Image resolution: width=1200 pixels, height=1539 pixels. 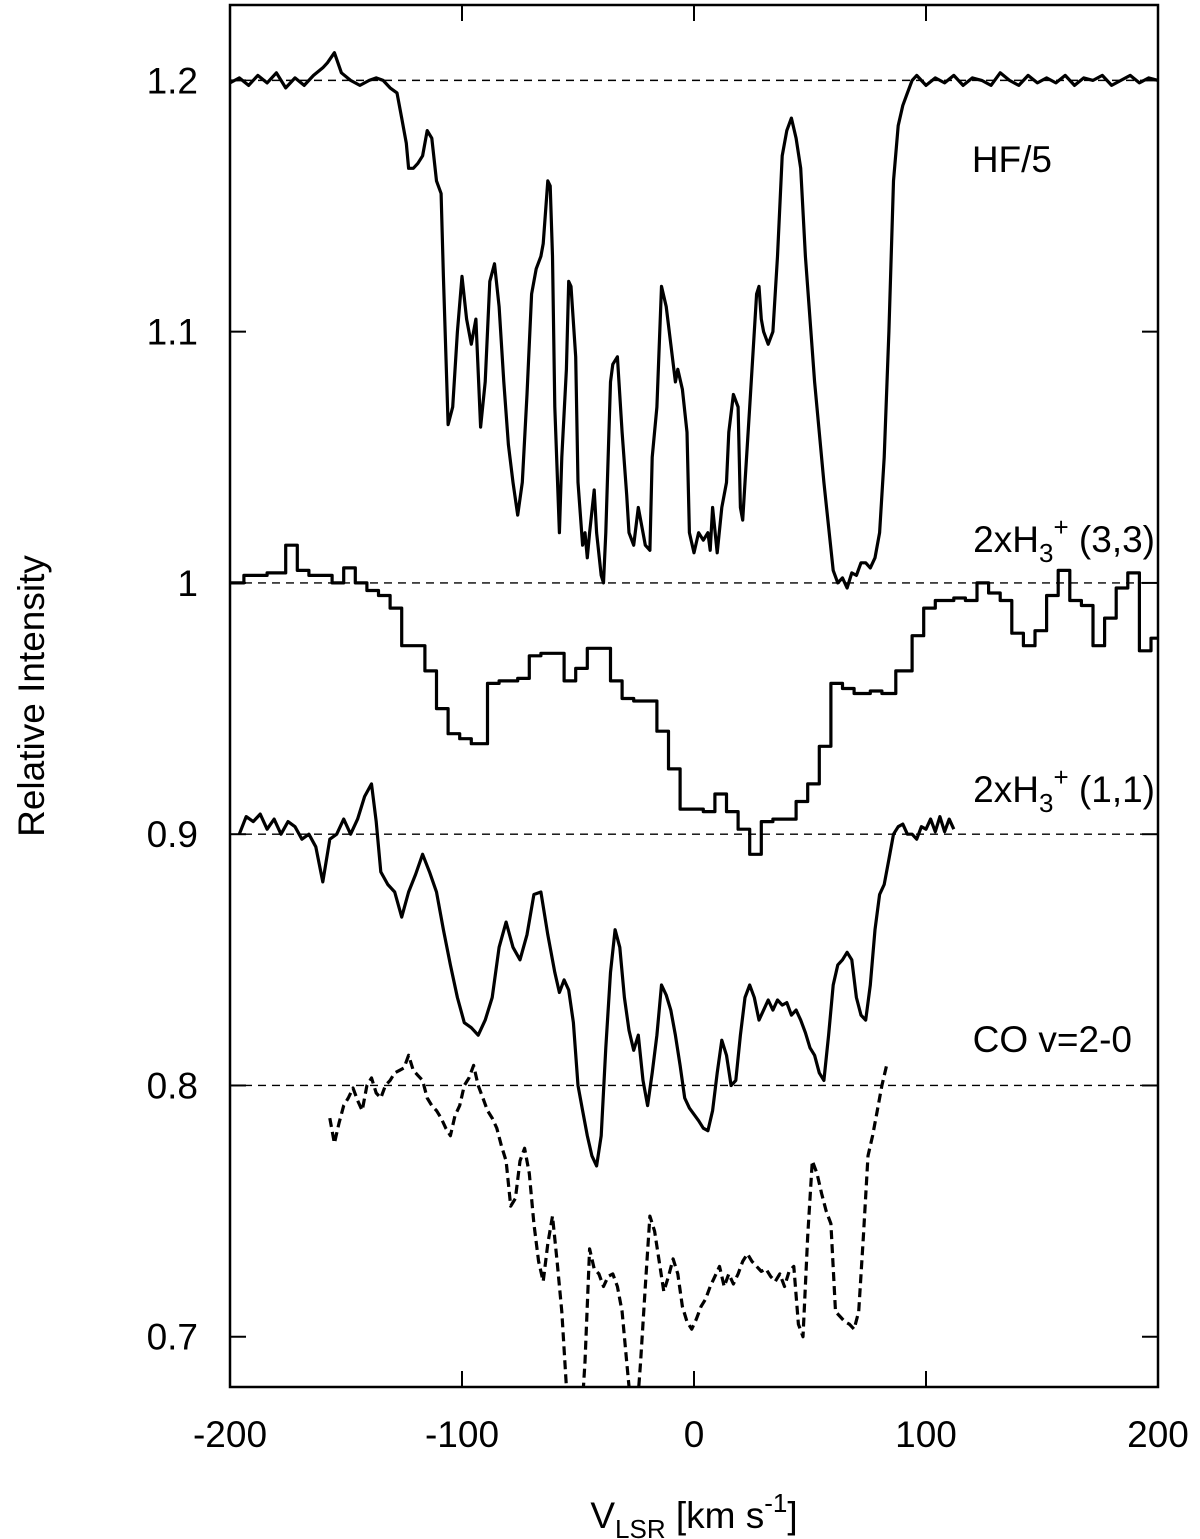 What do you see at coordinates (775, 1503) in the screenshot?
I see `x-axis-title-sup: -1` at bounding box center [775, 1503].